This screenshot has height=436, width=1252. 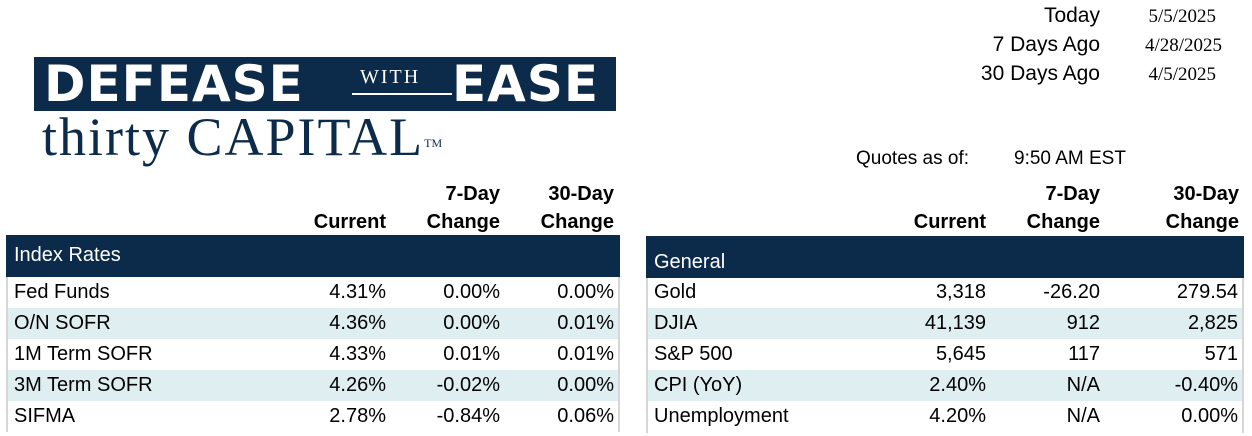 I want to click on row-7day: 0.01%, so click(x=471, y=354).